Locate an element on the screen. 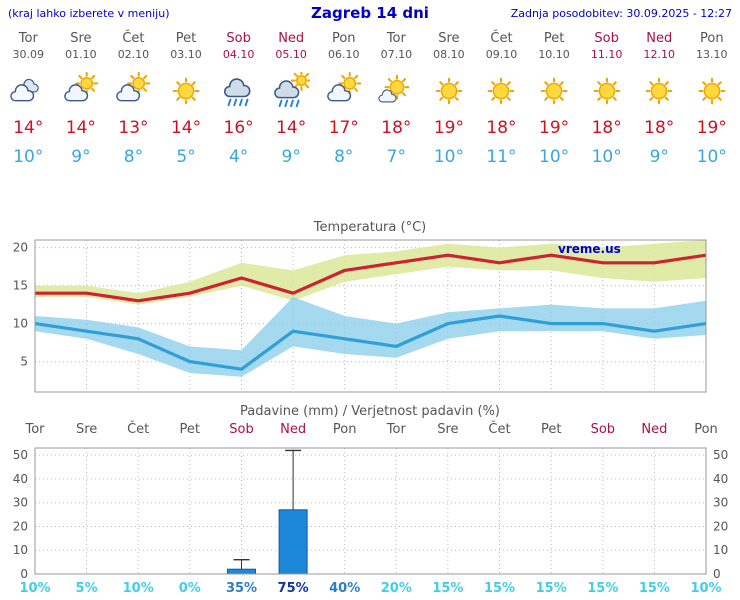 Image resolution: width=740 pixels, height=600 pixels. precip-ytick-right: 50 is located at coordinates (720, 455).